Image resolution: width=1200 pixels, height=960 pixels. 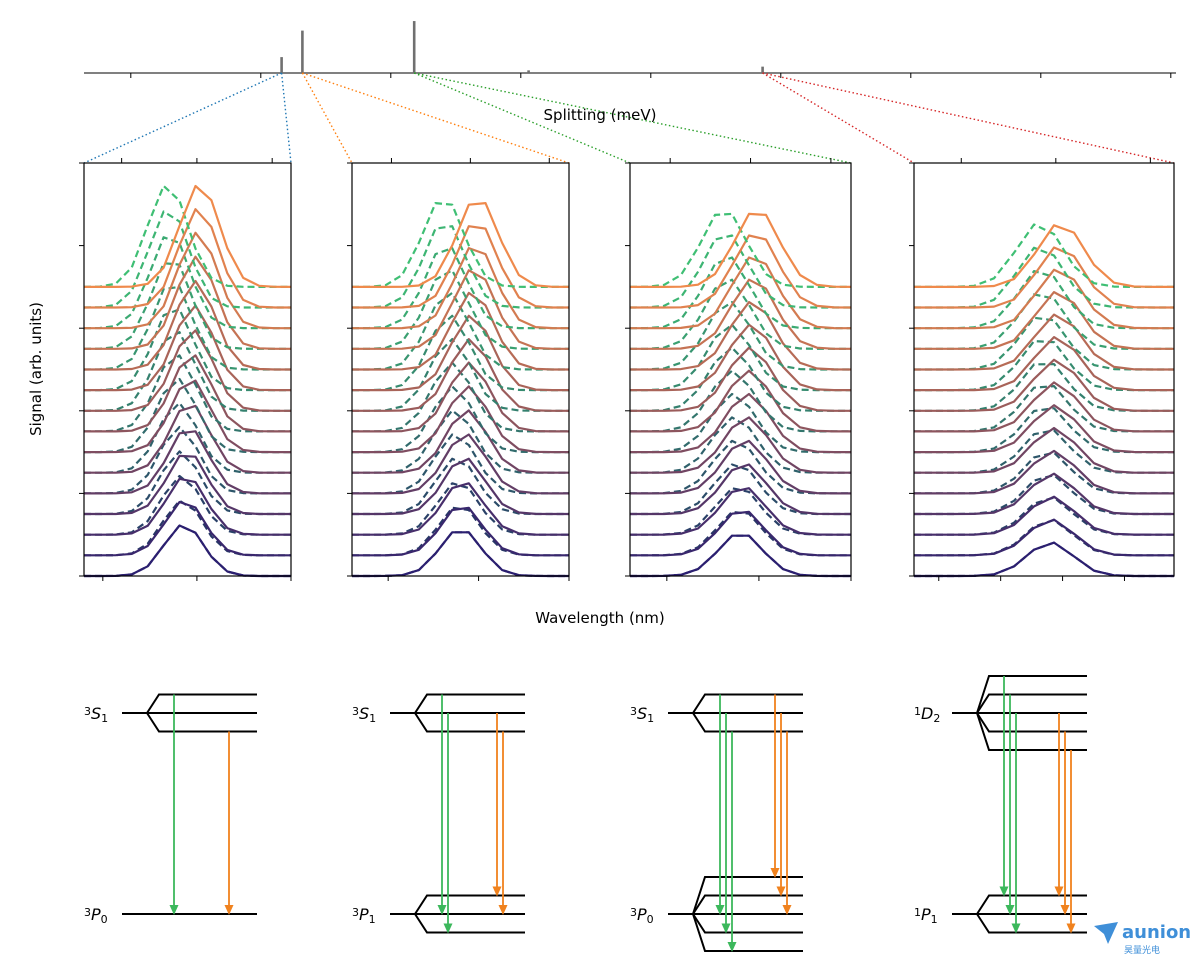 What do you see at coordinates (650, 919) in the screenshot?
I see `lower-term-j: 0` at bounding box center [650, 919].